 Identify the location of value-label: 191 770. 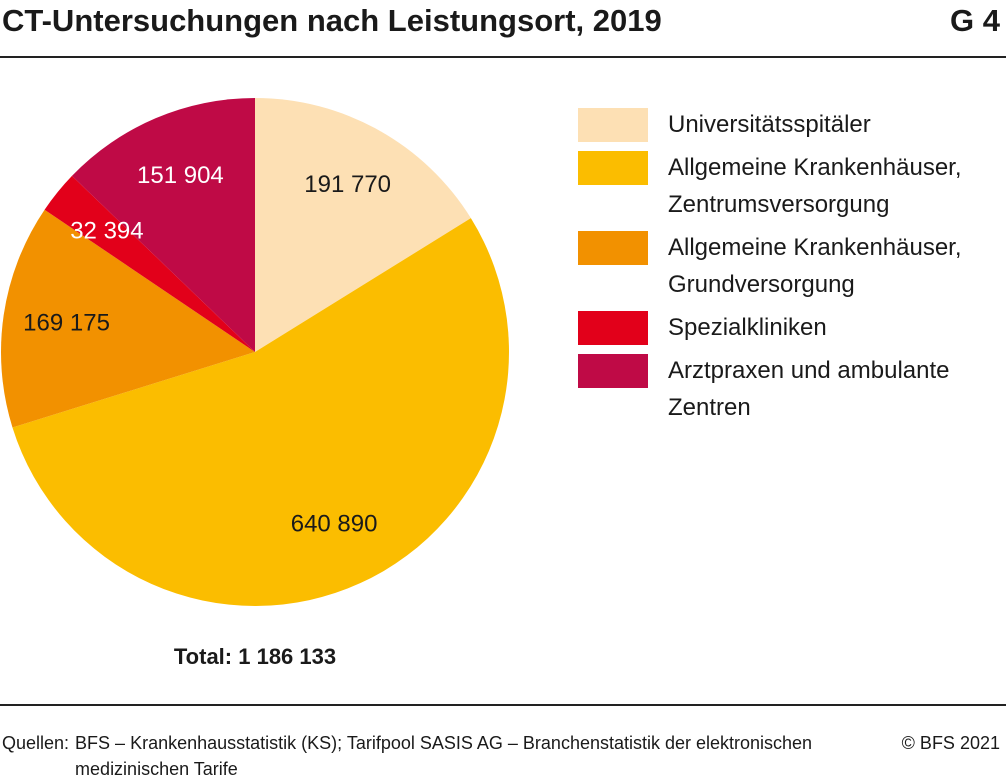
(347, 184).